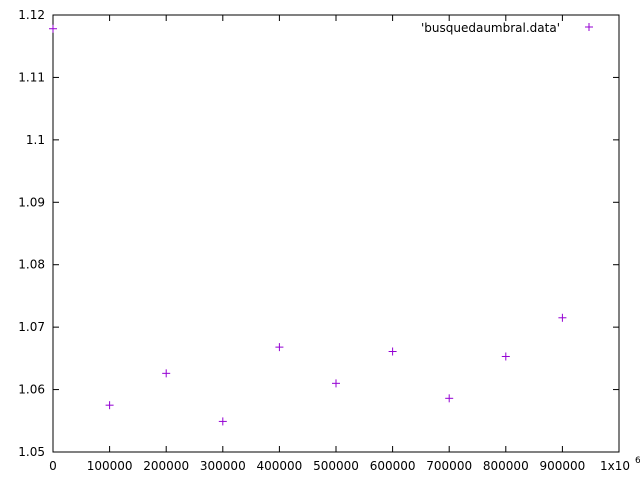  Describe the element at coordinates (223, 466) in the screenshot. I see `x-tick-label: 300000` at that location.